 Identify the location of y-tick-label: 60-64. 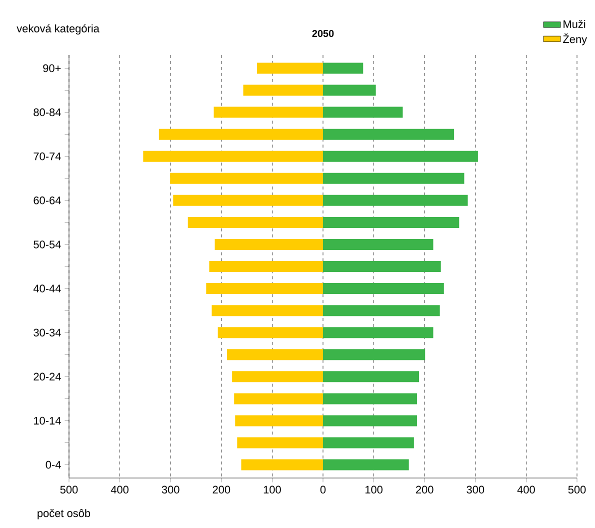
(47, 200).